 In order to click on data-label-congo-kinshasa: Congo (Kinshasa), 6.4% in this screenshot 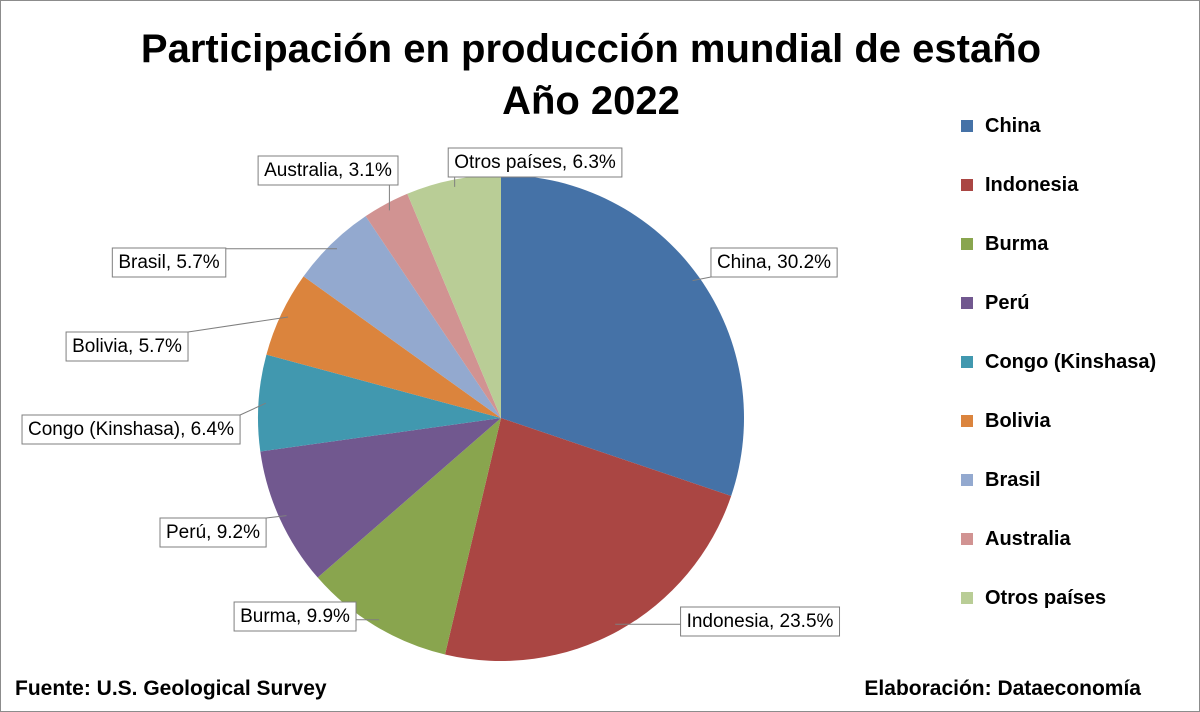, I will do `click(131, 429)`.